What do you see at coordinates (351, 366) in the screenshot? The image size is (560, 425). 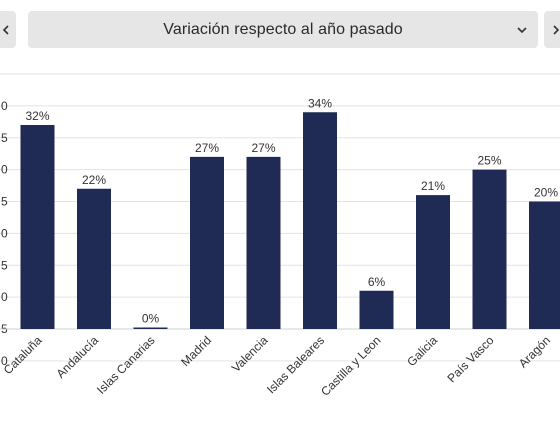 I see `x-tick-label: Castilla y Leon` at bounding box center [351, 366].